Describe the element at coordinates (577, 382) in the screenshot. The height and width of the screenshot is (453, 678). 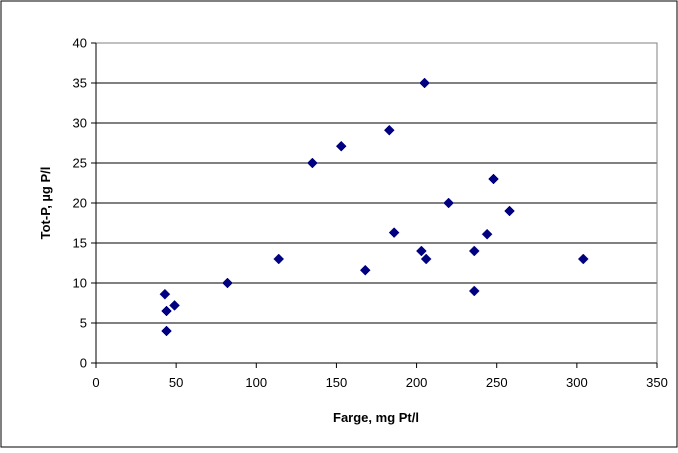
I see `x-tick-label: 300` at that location.